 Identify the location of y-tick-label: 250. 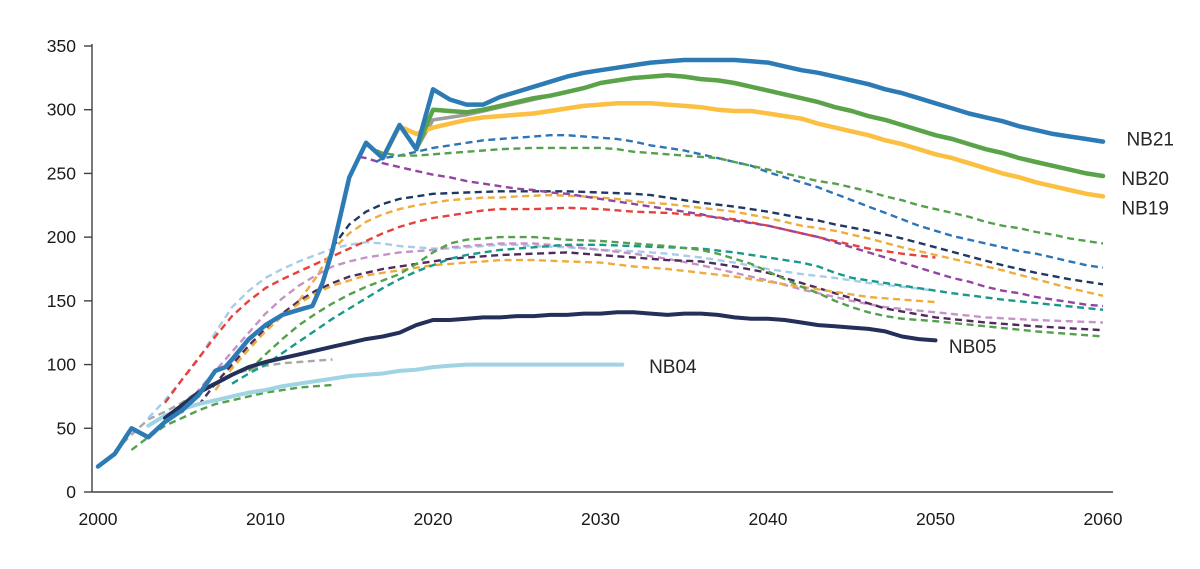
(61, 173).